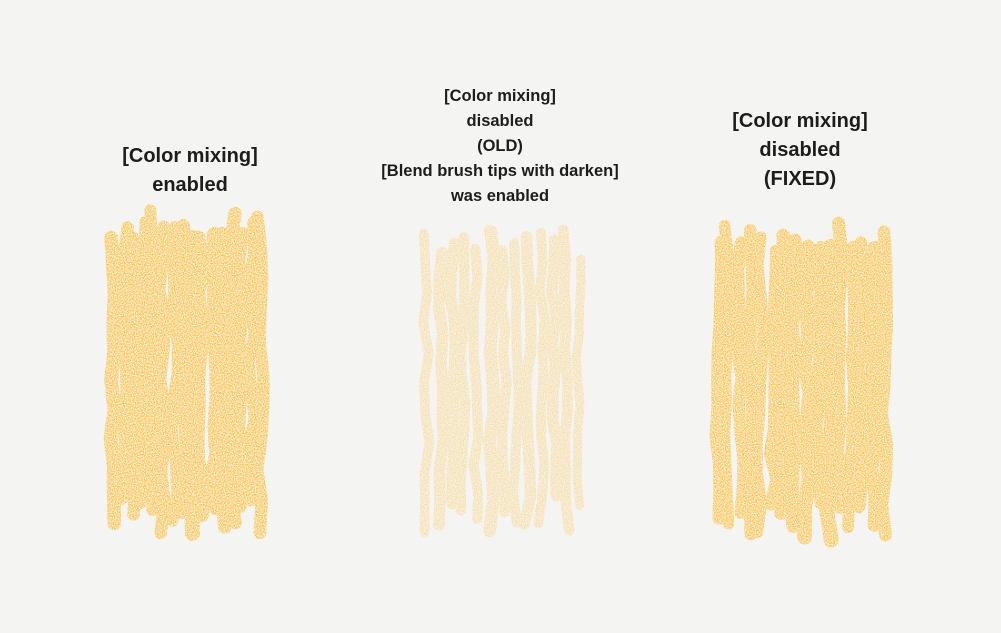  Describe the element at coordinates (190, 185) in the screenshot. I see `caption-line: enabled` at that location.